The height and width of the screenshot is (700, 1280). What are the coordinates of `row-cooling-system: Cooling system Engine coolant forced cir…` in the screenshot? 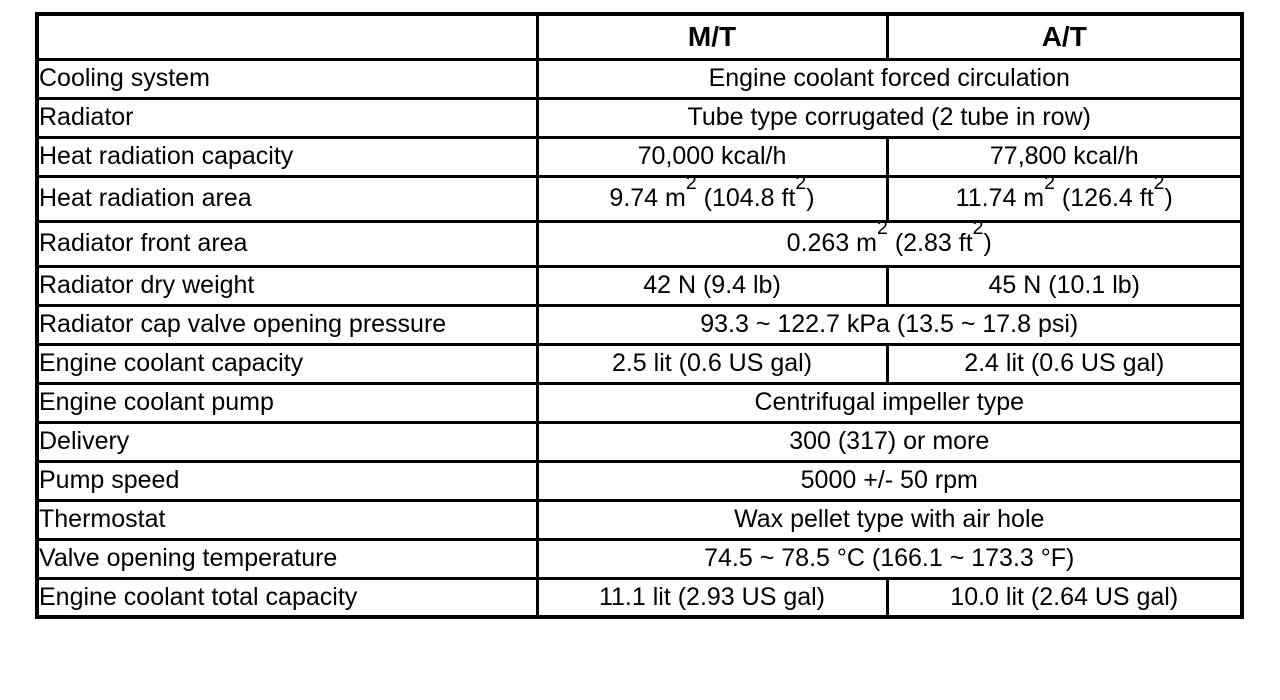 It's located at (639, 78).